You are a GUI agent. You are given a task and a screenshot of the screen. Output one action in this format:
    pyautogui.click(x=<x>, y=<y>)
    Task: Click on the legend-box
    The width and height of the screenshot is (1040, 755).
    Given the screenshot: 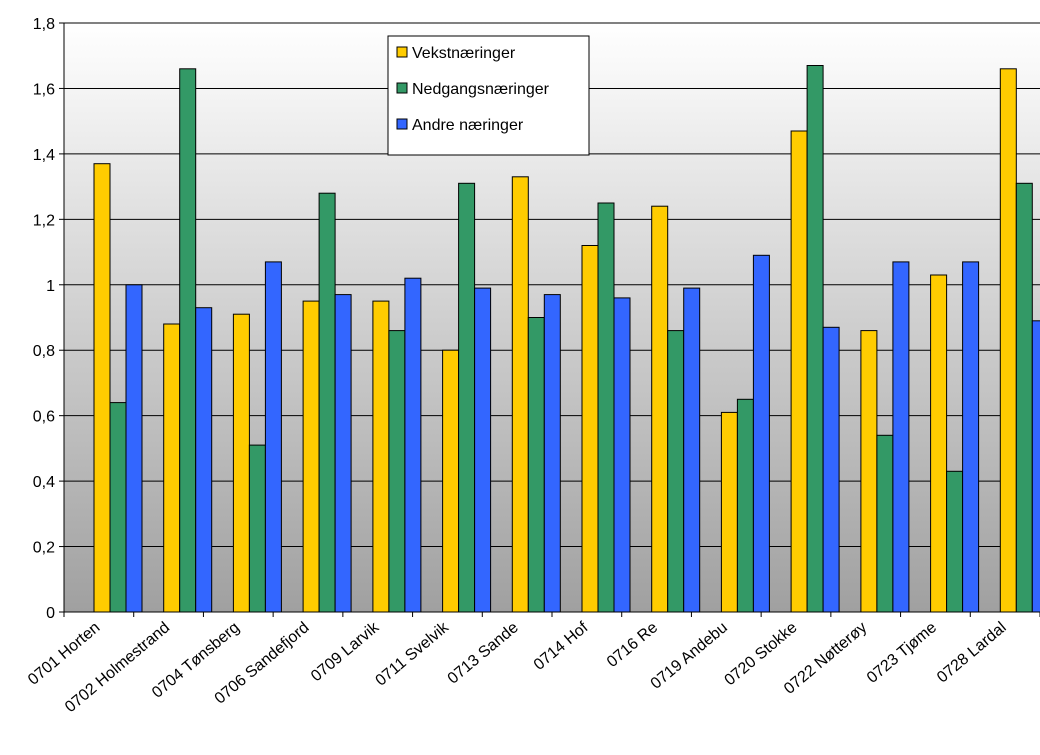 What is the action you would take?
    pyautogui.click(x=488, y=95)
    